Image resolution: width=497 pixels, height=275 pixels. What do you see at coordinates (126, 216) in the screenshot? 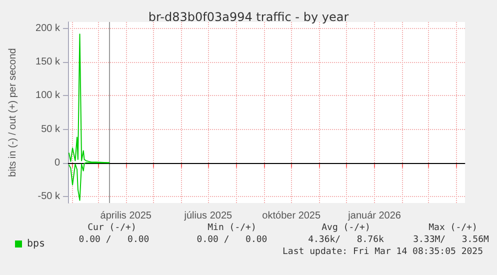
I see `x-tick-label: április 2025` at bounding box center [126, 216].